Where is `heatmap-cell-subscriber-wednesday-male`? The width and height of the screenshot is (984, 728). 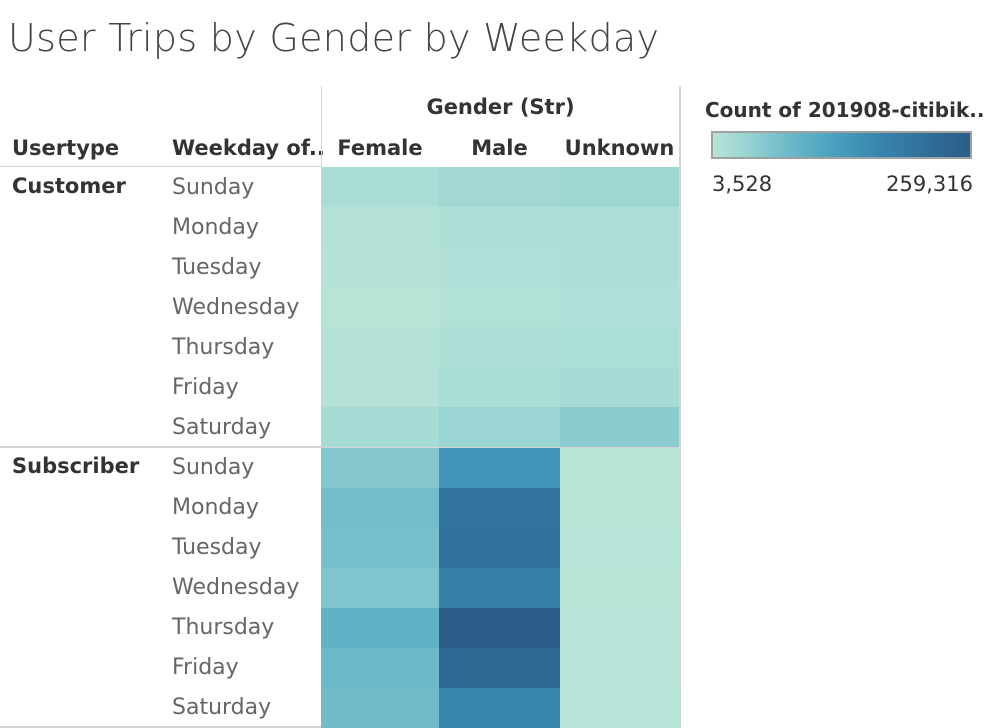 heatmap-cell-subscriber-wednesday-male is located at coordinates (499, 588).